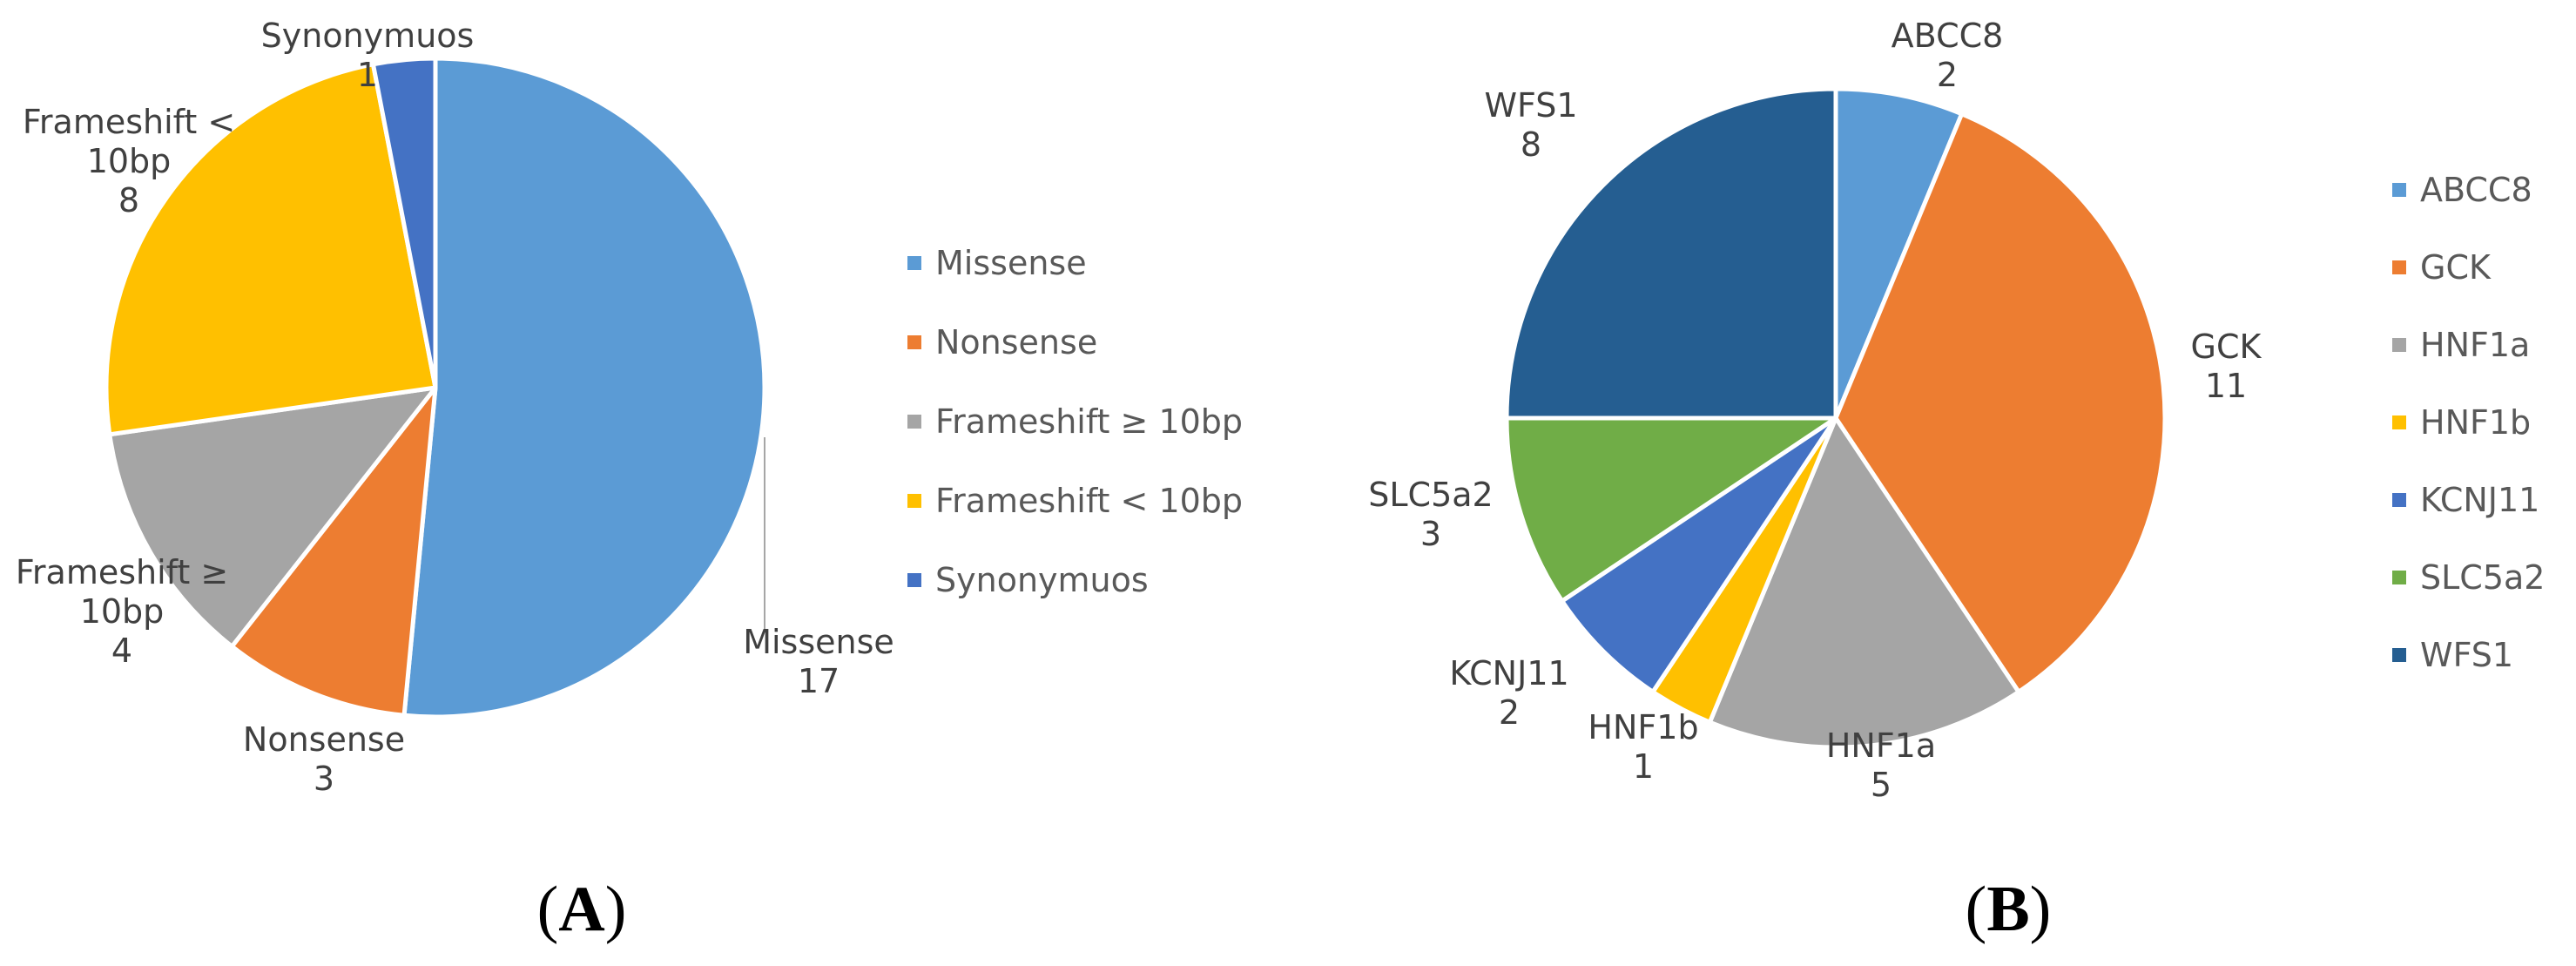  What do you see at coordinates (2466, 655) in the screenshot?
I see `legend-b-label-6: WFS1` at bounding box center [2466, 655].